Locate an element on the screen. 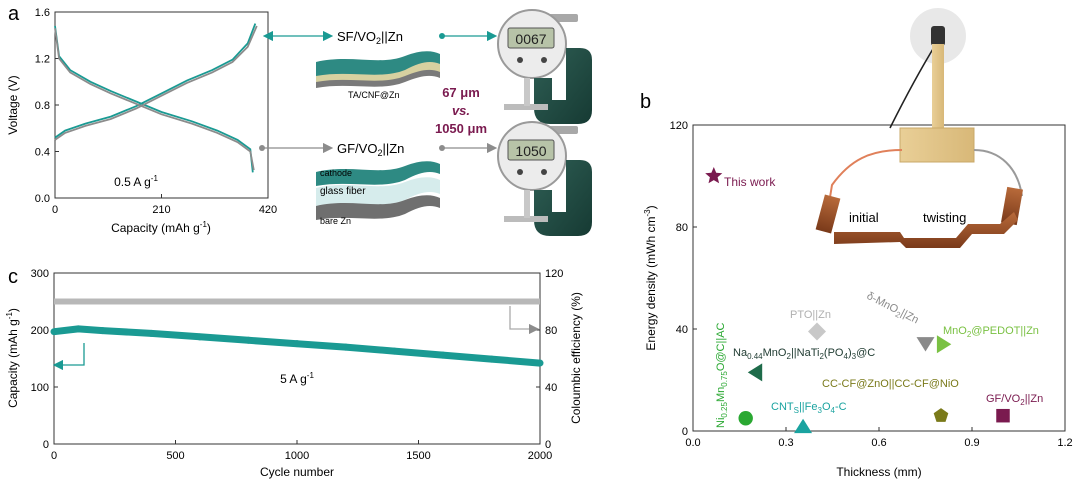  gf-title: GF/VO2||Zn is located at coordinates (370, 149).